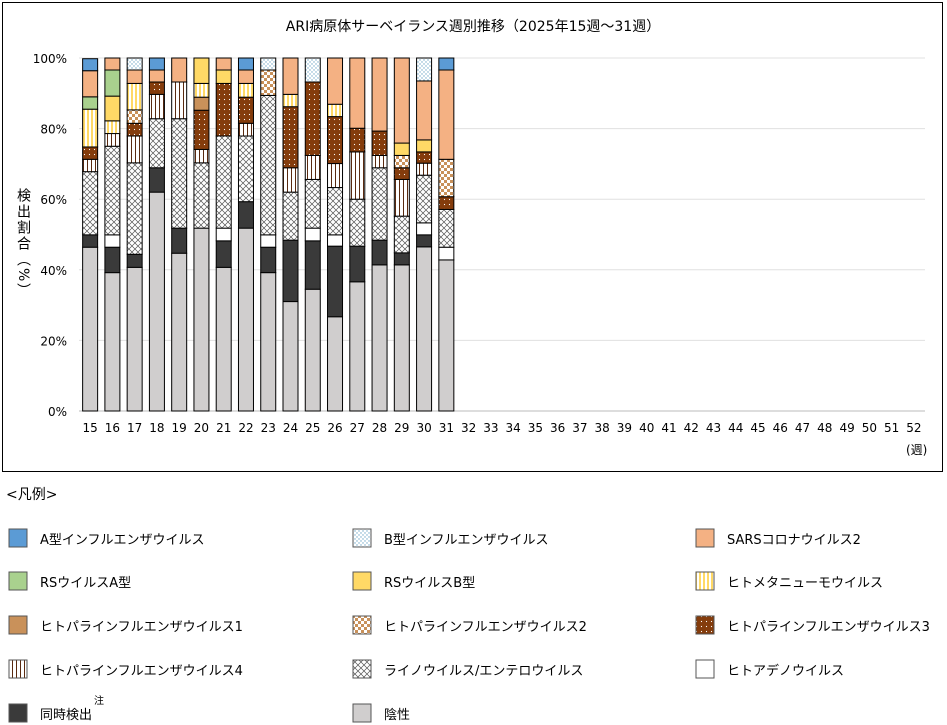  Describe the element at coordinates (156, 428) in the screenshot. I see `x-tick-label: 18` at that location.